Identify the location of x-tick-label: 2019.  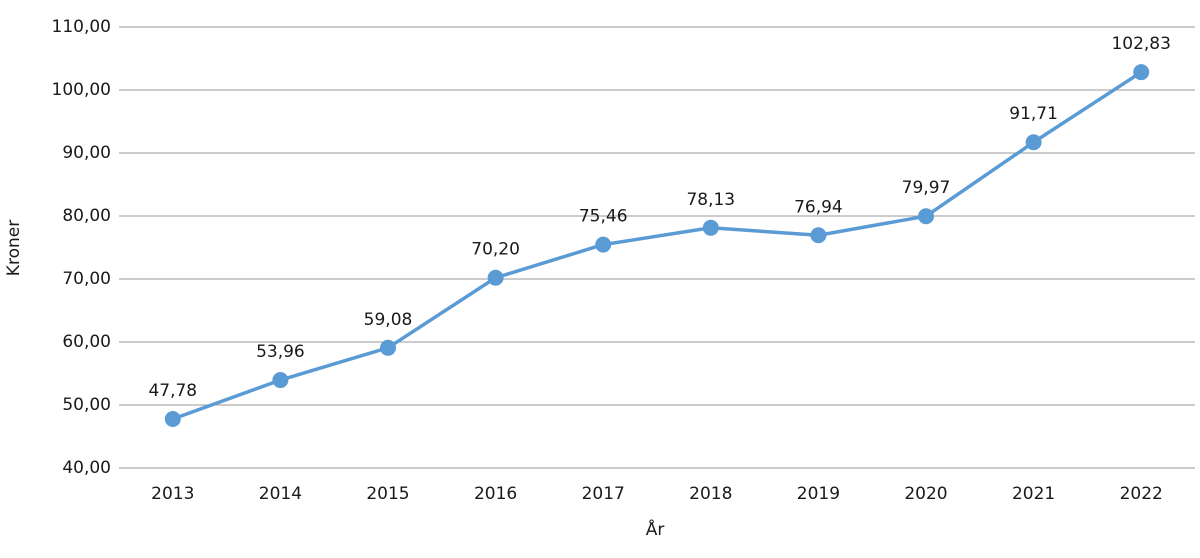
(818, 494).